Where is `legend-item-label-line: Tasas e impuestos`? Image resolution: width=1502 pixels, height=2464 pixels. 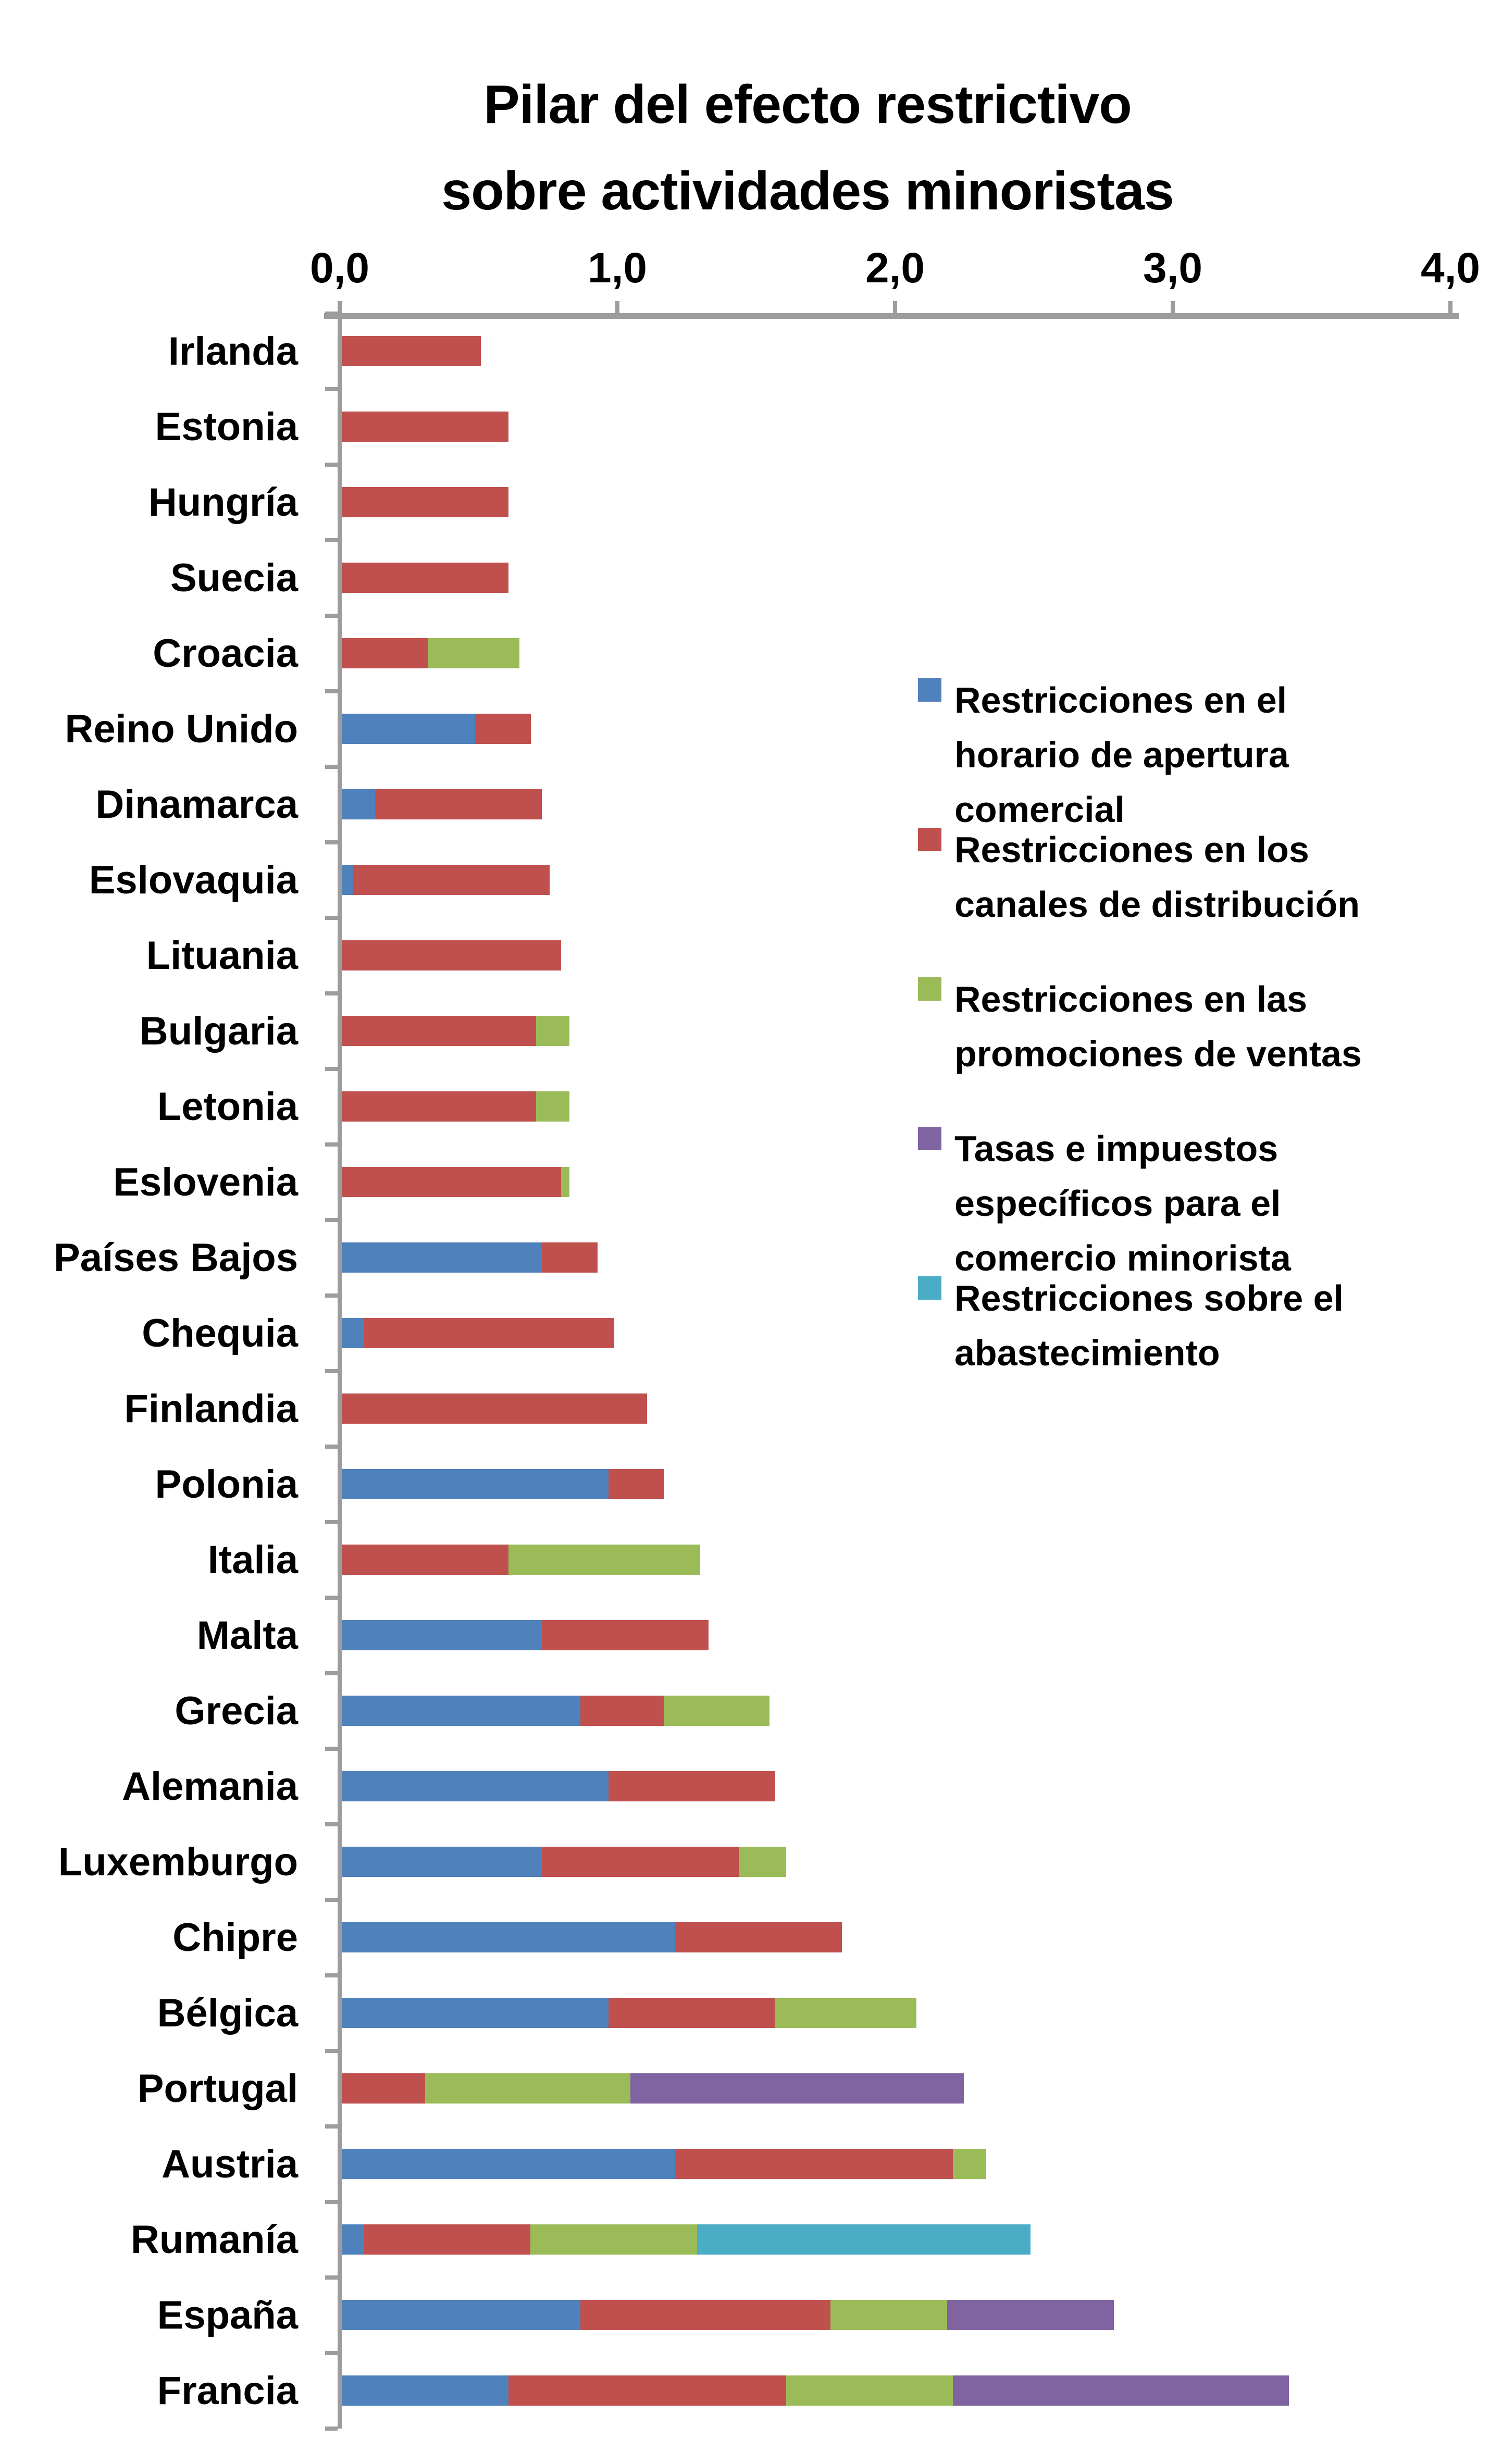 legend-item-label-line: Tasas e impuestos is located at coordinates (1116, 1148).